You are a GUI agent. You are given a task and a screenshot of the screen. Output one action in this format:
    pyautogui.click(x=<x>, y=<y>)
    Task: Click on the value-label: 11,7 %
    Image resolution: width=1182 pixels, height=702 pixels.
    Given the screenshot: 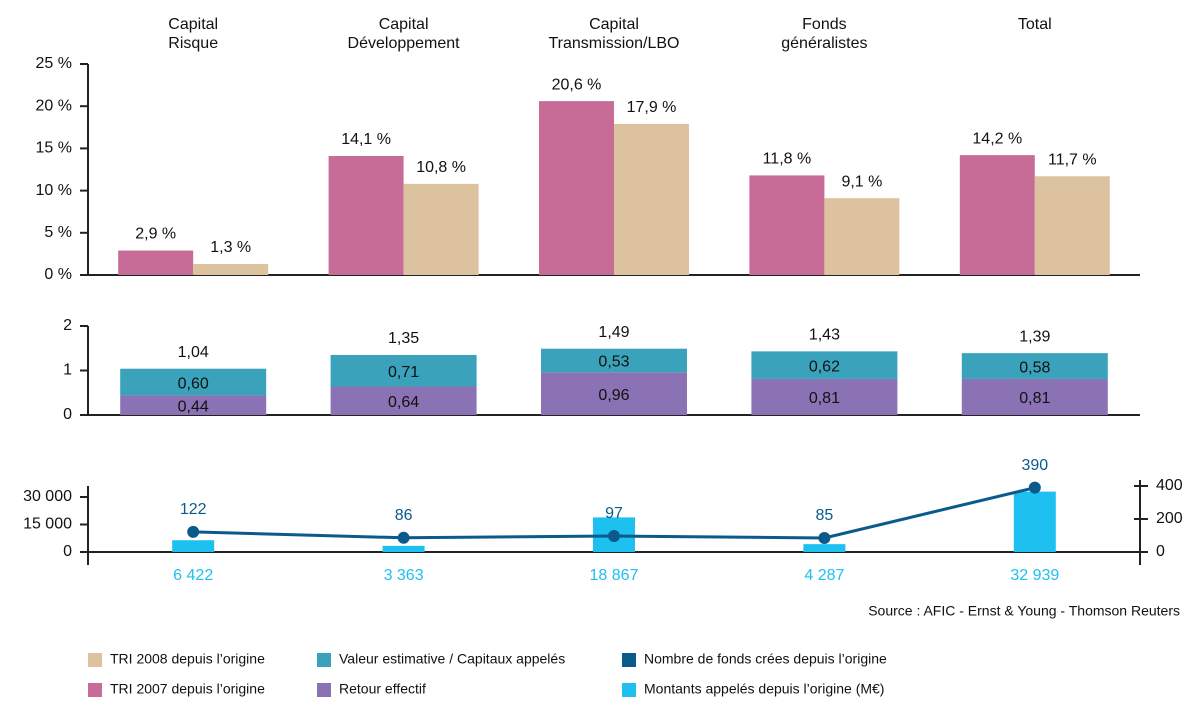 What is the action you would take?
    pyautogui.click(x=1072, y=159)
    